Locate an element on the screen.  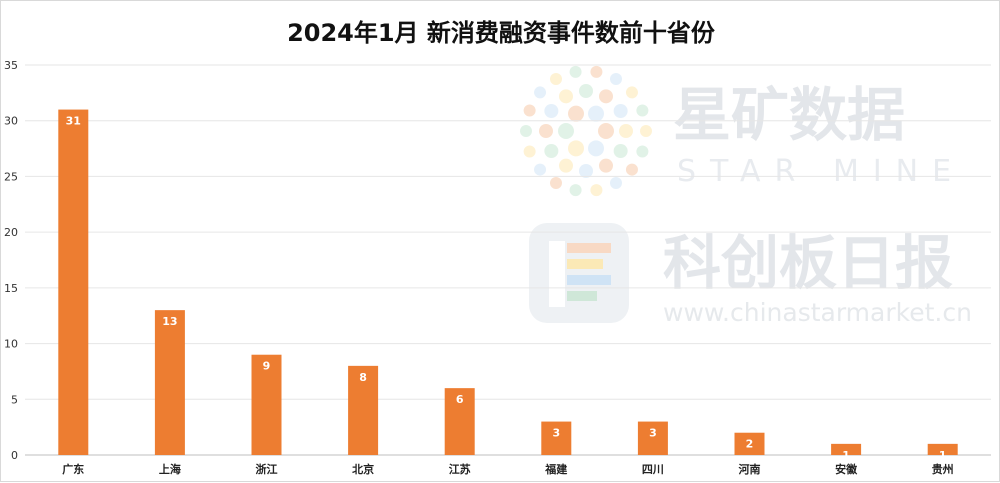
y-axis: 0 5 10 15 20 25 30 35 is located at coordinates (11, 260).